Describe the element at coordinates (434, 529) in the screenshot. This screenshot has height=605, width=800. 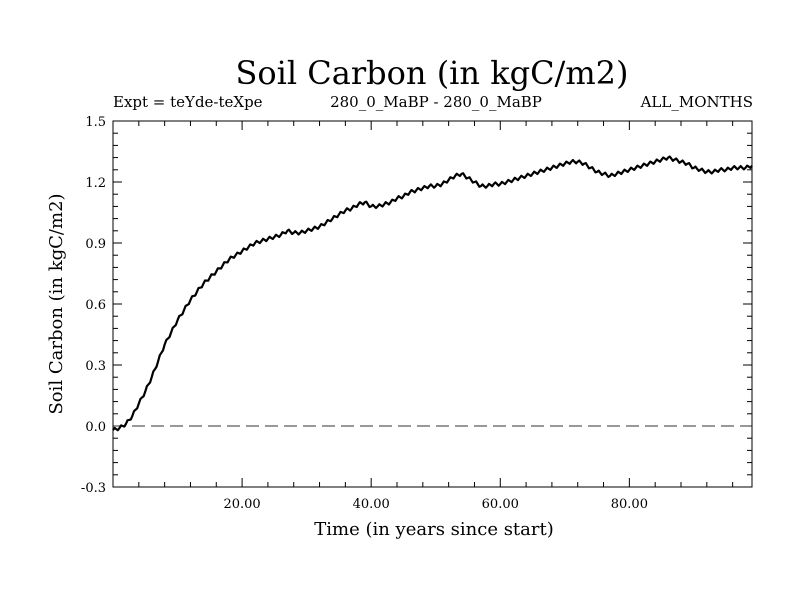
I see `x-axis-label: Time (in years since start)` at that location.